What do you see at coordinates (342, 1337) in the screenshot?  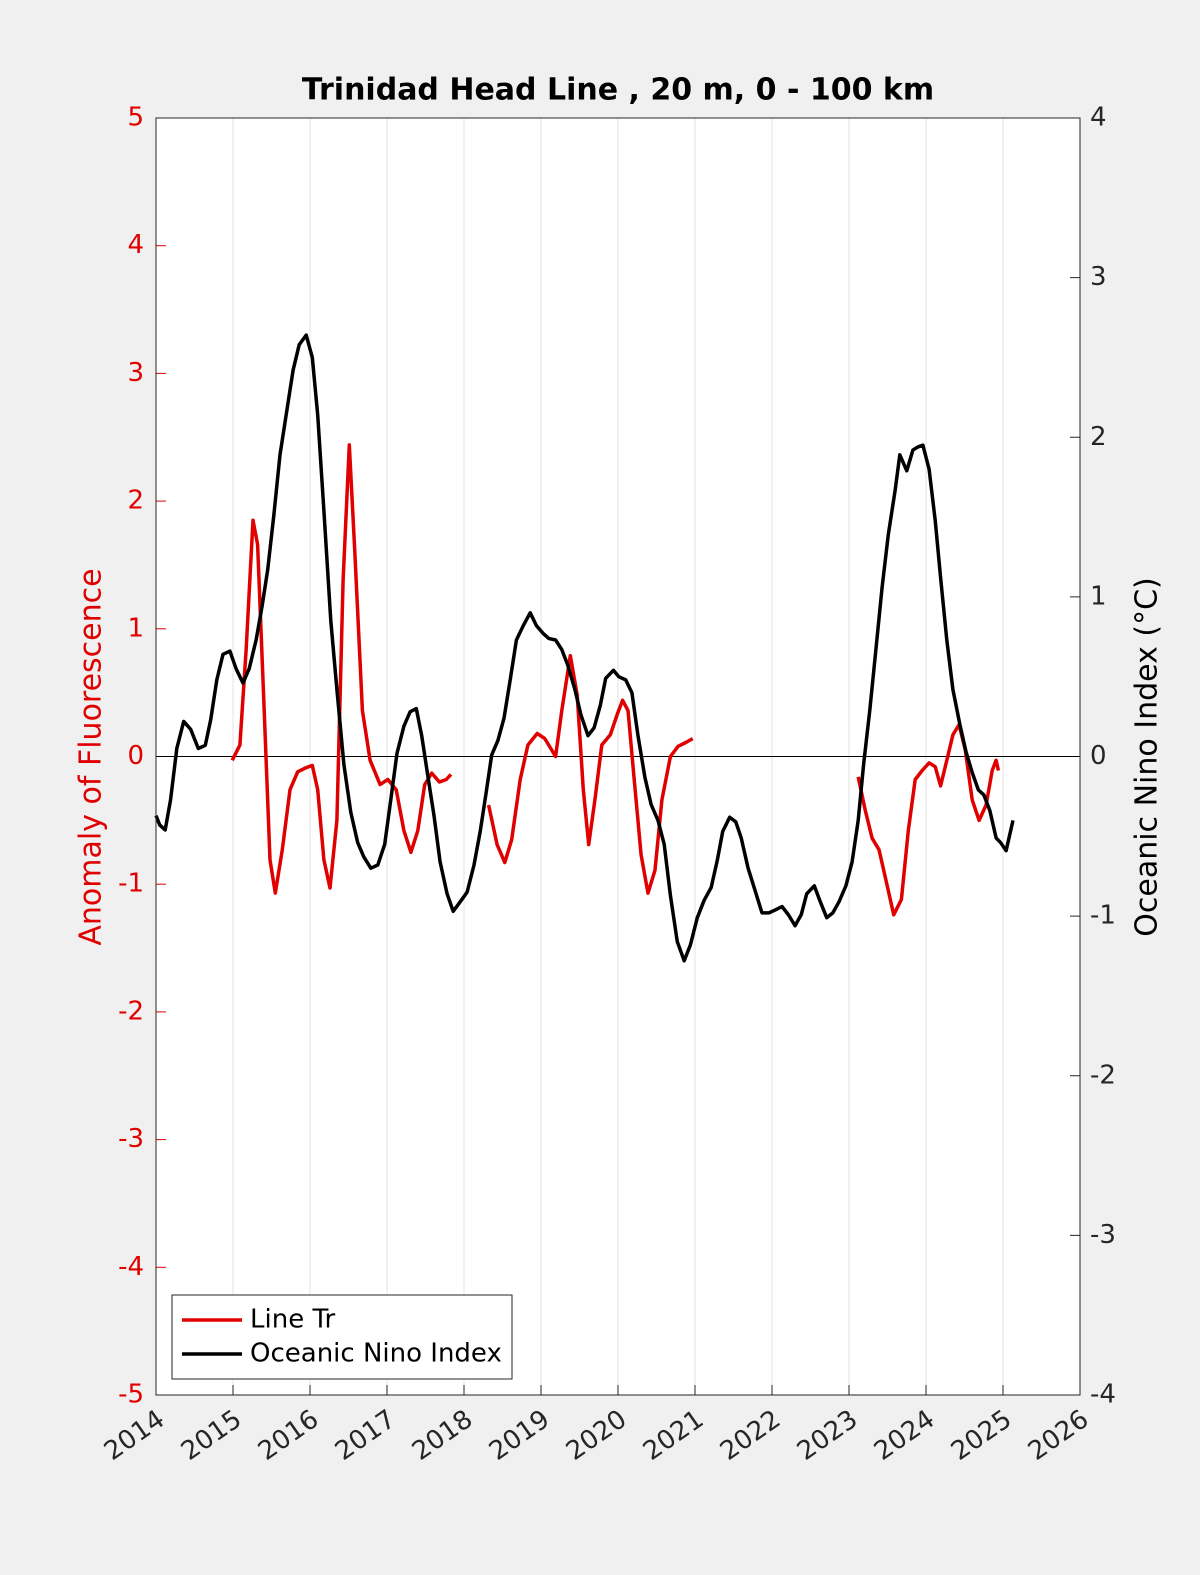 I see `legend-box` at bounding box center [342, 1337].